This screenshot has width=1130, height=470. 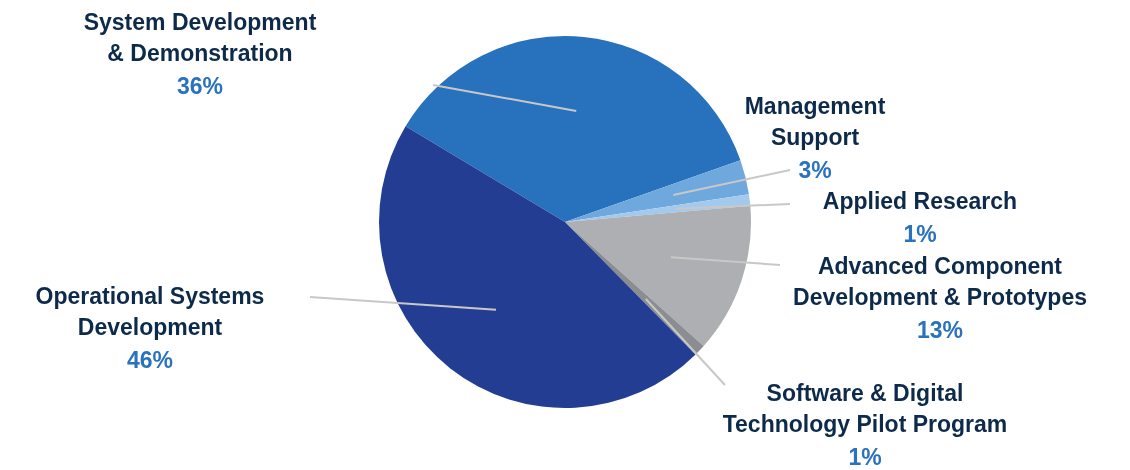 I want to click on slice-label: Operational Systems Development, so click(x=150, y=311).